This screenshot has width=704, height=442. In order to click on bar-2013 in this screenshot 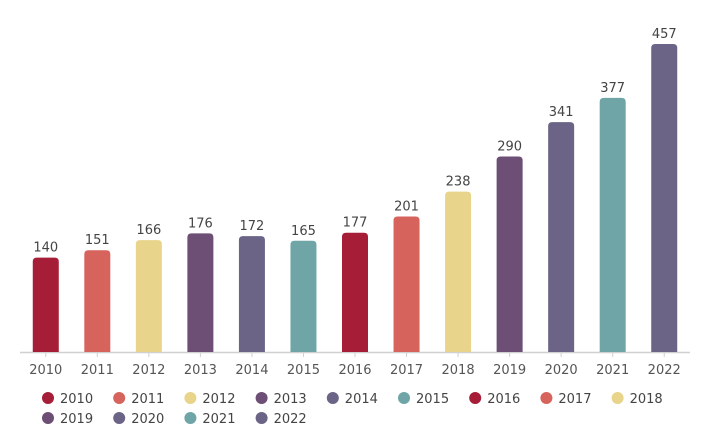, I will do `click(200, 292)`.